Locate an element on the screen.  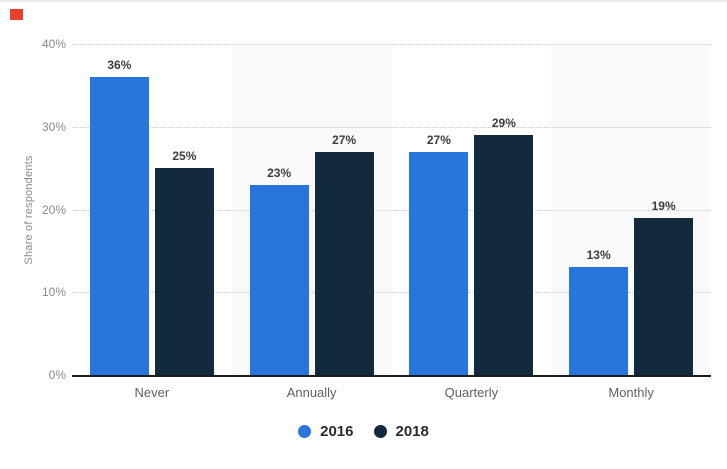
legend-item-2018: 2018 is located at coordinates (401, 431).